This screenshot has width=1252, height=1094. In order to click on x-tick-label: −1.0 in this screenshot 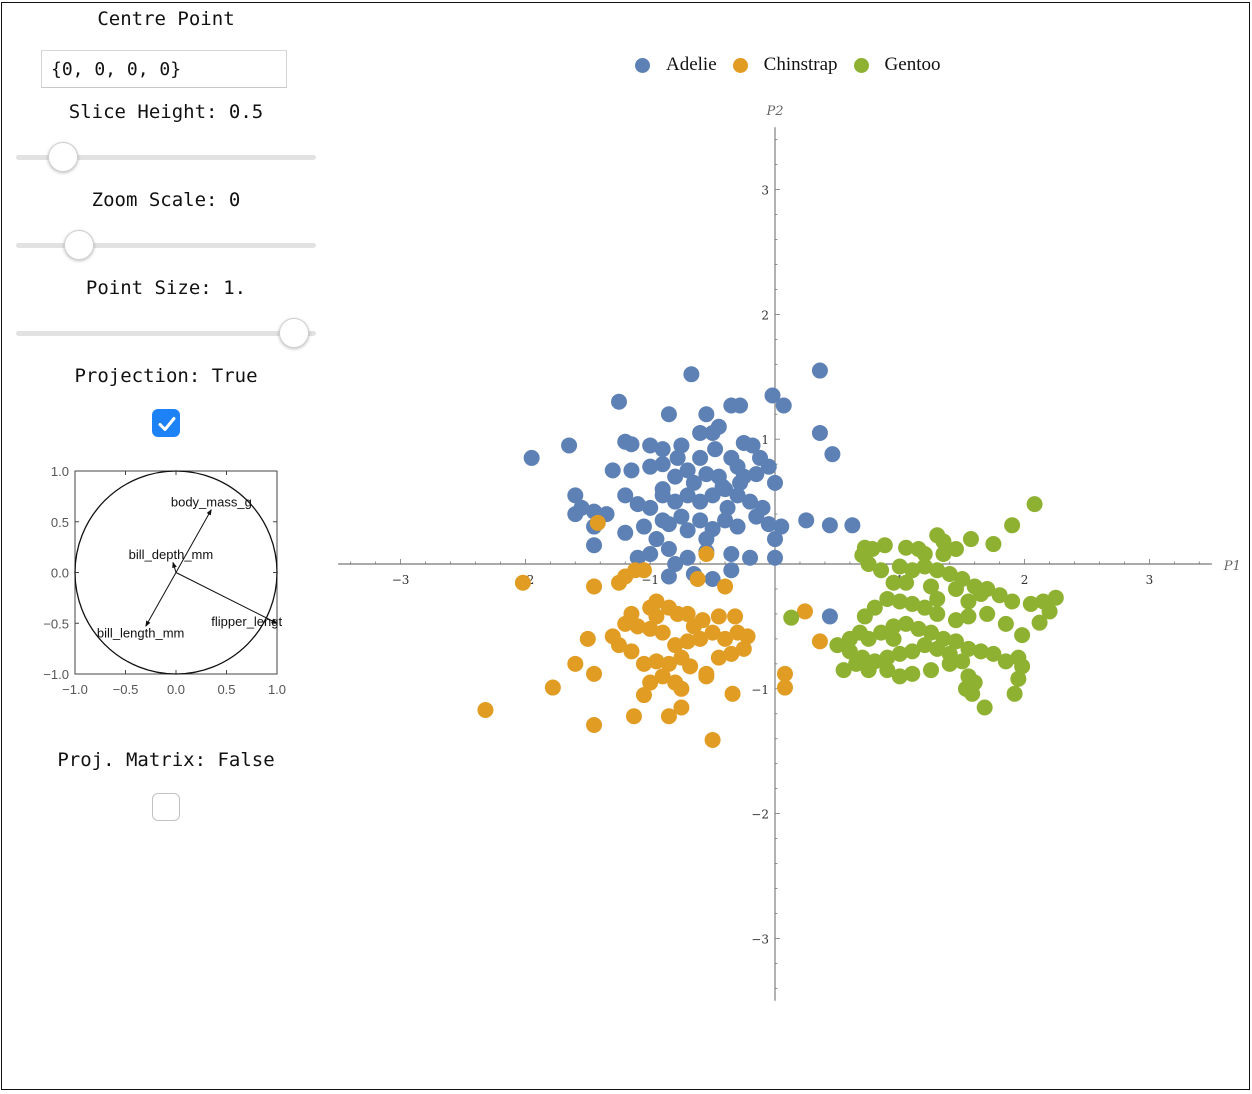, I will do `click(75, 689)`.